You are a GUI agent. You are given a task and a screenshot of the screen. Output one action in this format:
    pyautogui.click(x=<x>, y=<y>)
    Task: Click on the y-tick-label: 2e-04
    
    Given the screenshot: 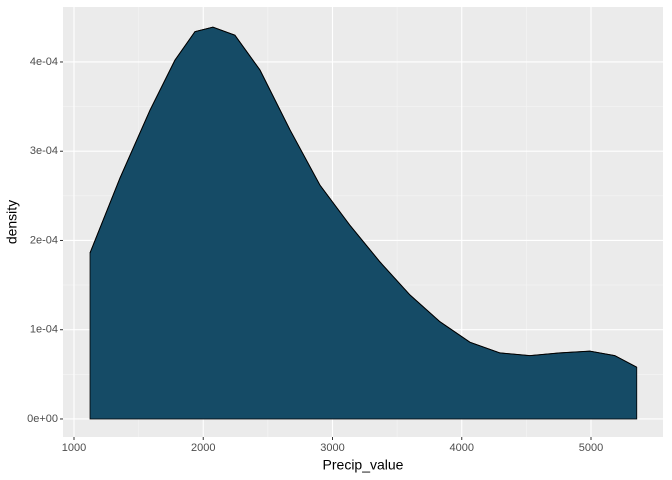 What is the action you would take?
    pyautogui.click(x=44, y=240)
    